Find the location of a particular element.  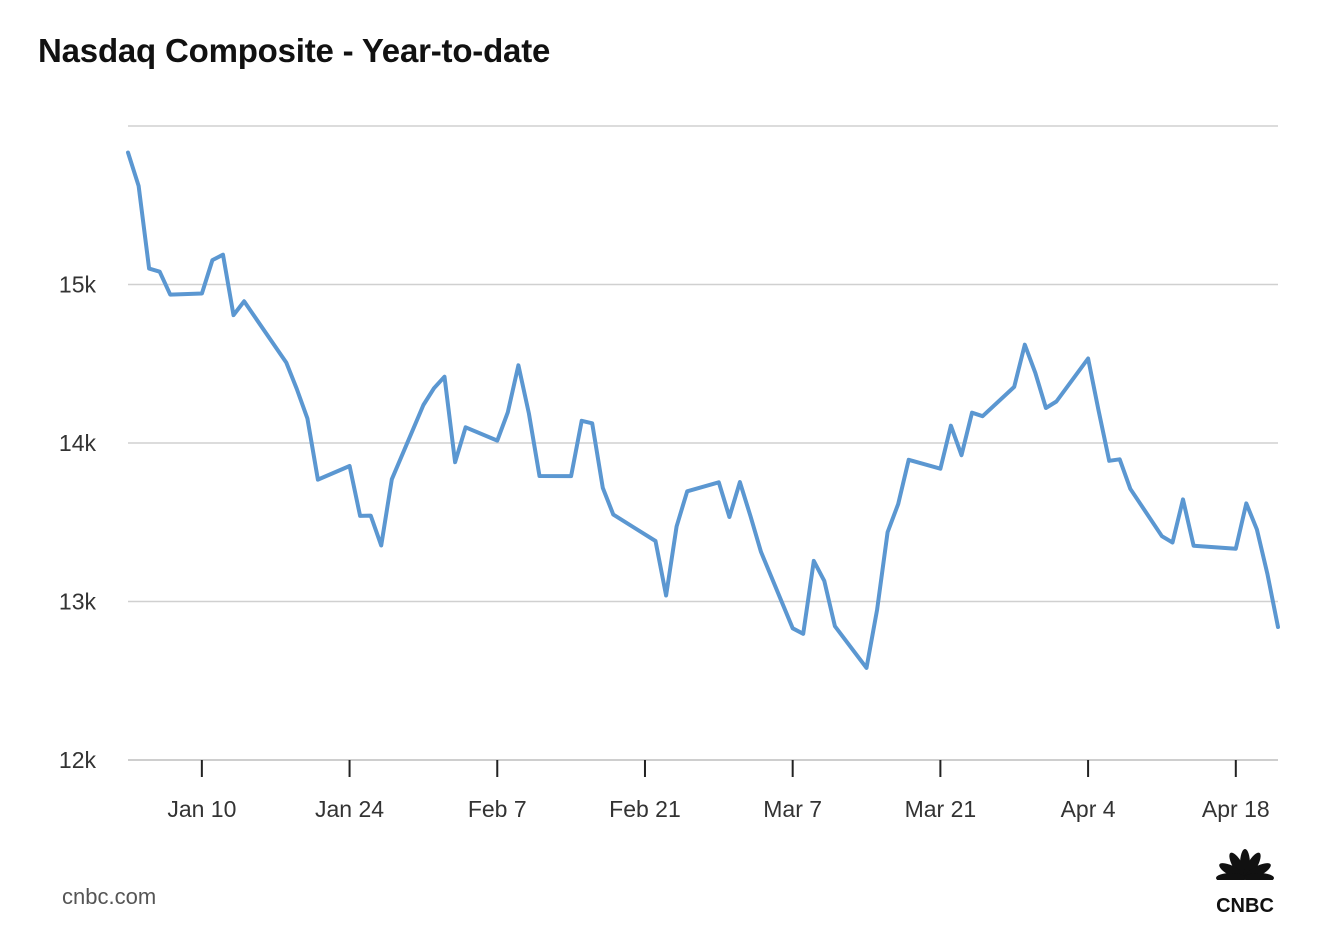

x-tick-label: Mar 21 is located at coordinates (941, 809).